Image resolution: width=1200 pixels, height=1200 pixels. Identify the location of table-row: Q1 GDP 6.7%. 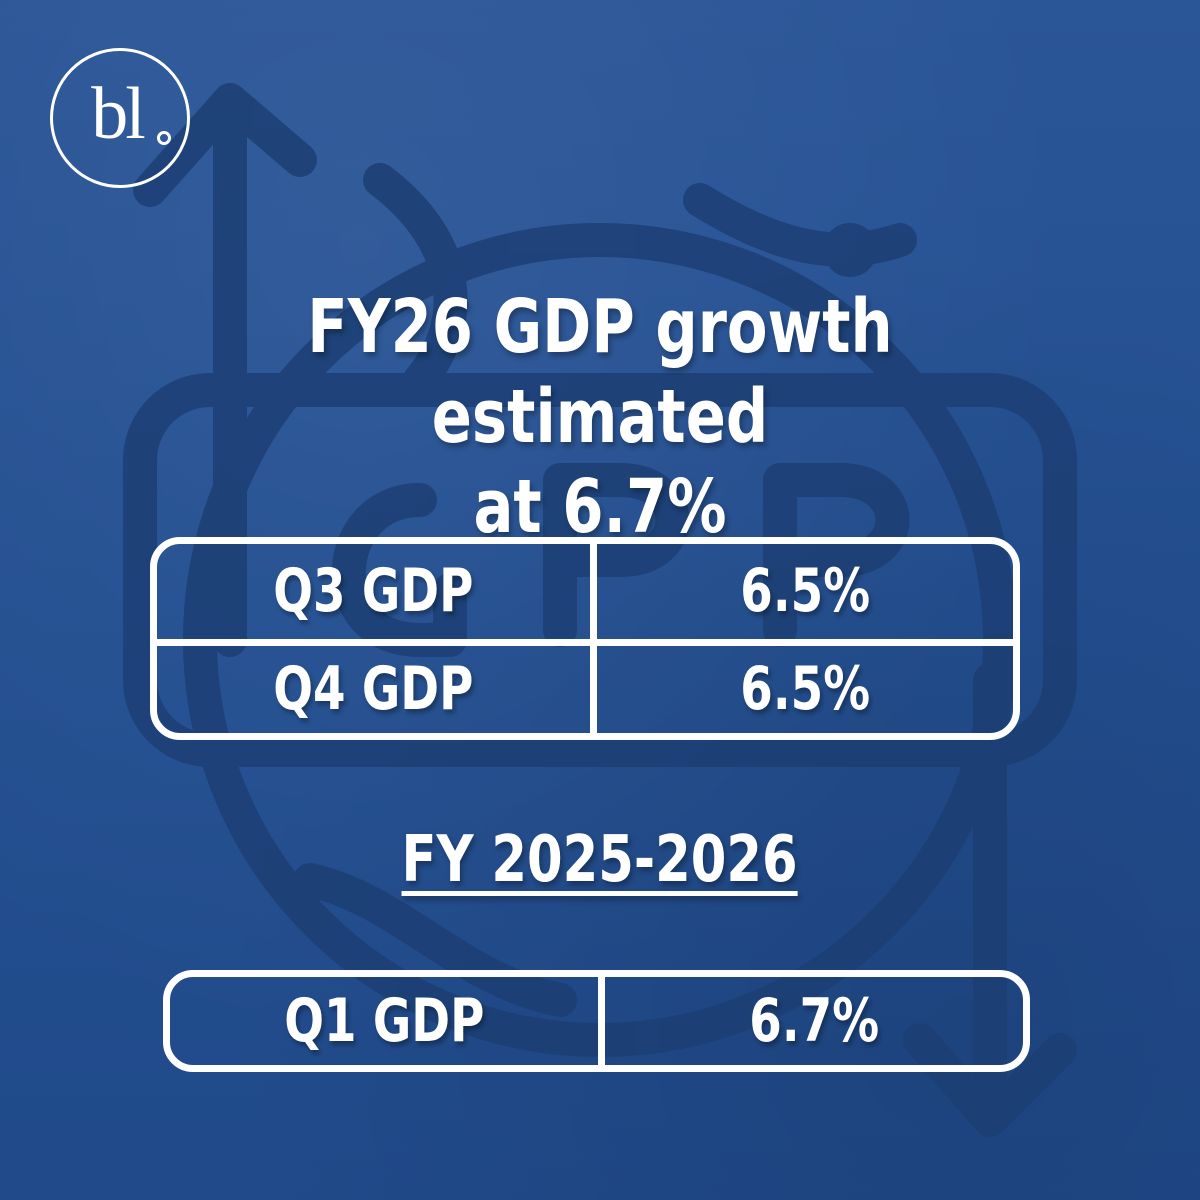
(596, 1021).